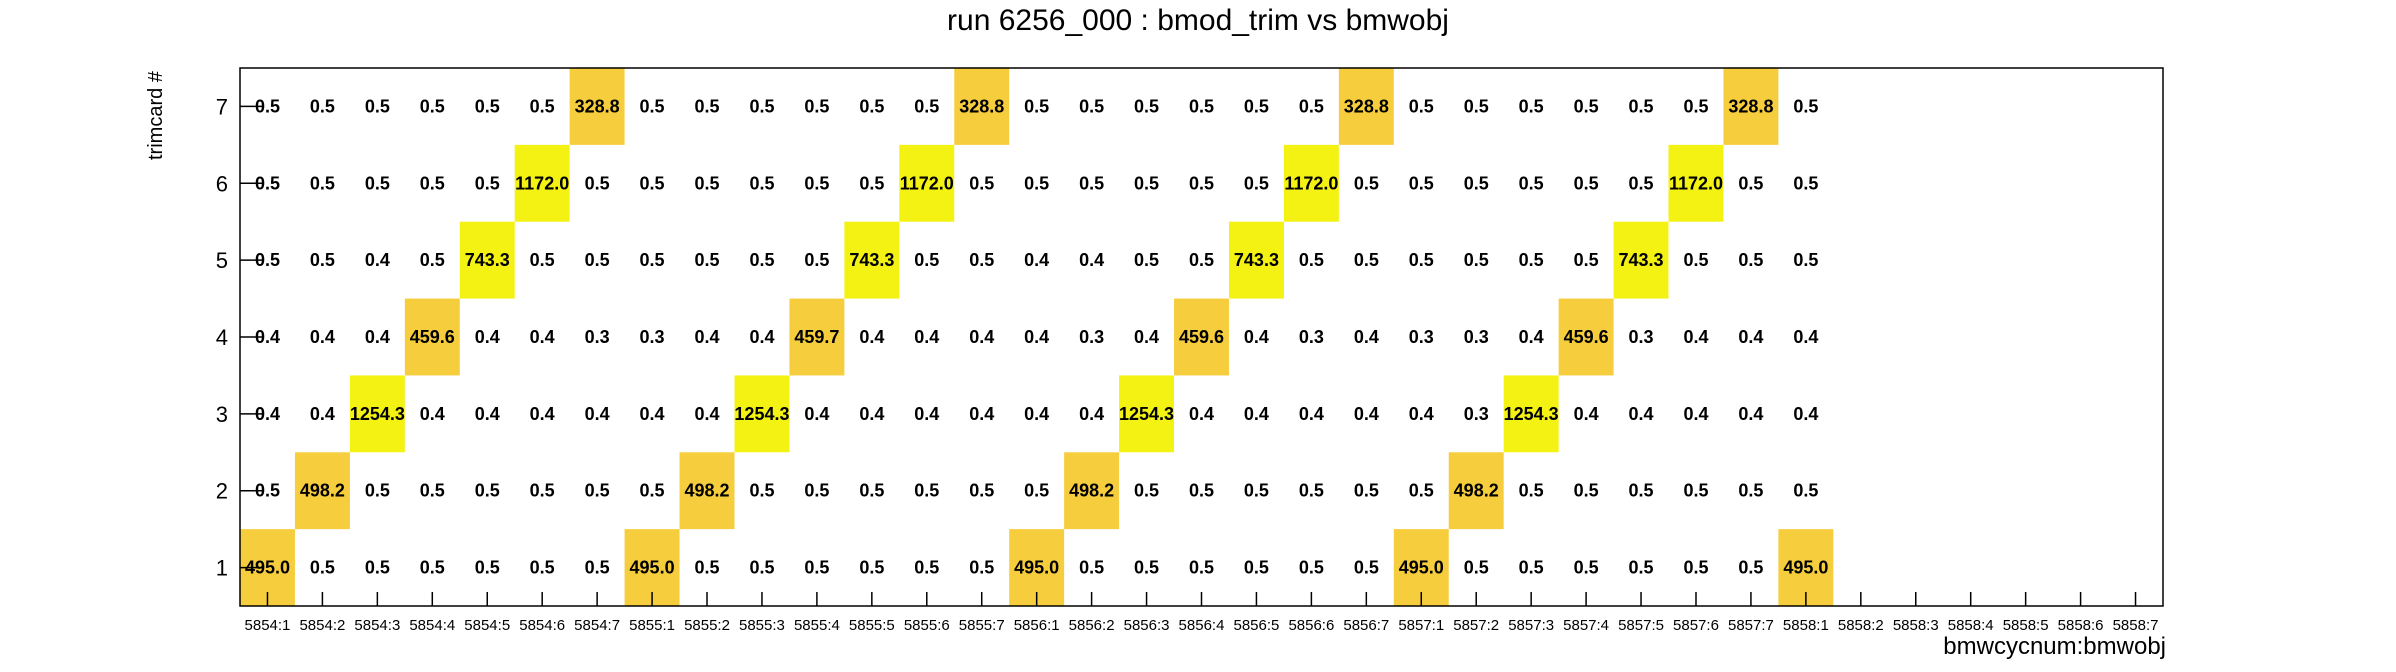  I want to click on x-tick-label: 5857:3, so click(1531, 625).